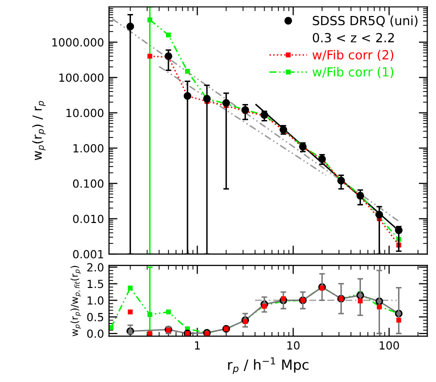 The width and height of the screenshot is (436, 382). What do you see at coordinates (293, 345) in the screenshot?
I see `x-tick-label: 10` at bounding box center [293, 345].